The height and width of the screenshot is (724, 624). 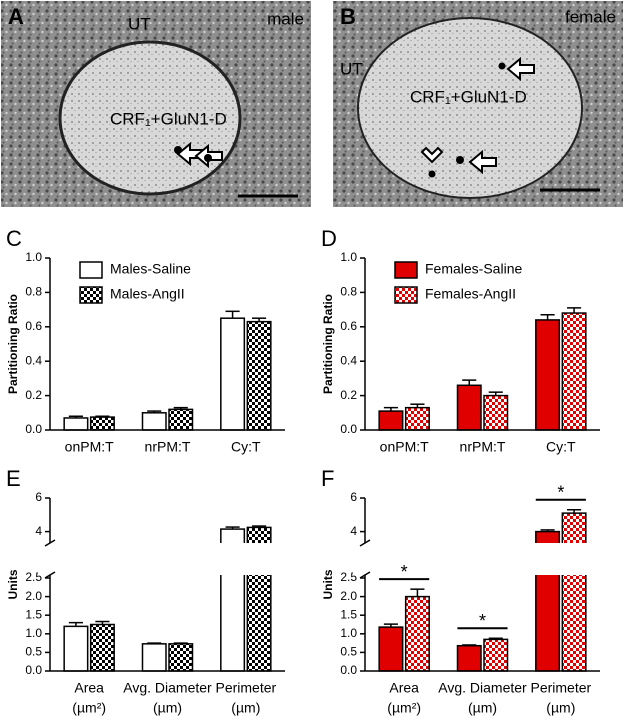 I want to click on legend-label: Females-AngII, so click(x=470, y=294).